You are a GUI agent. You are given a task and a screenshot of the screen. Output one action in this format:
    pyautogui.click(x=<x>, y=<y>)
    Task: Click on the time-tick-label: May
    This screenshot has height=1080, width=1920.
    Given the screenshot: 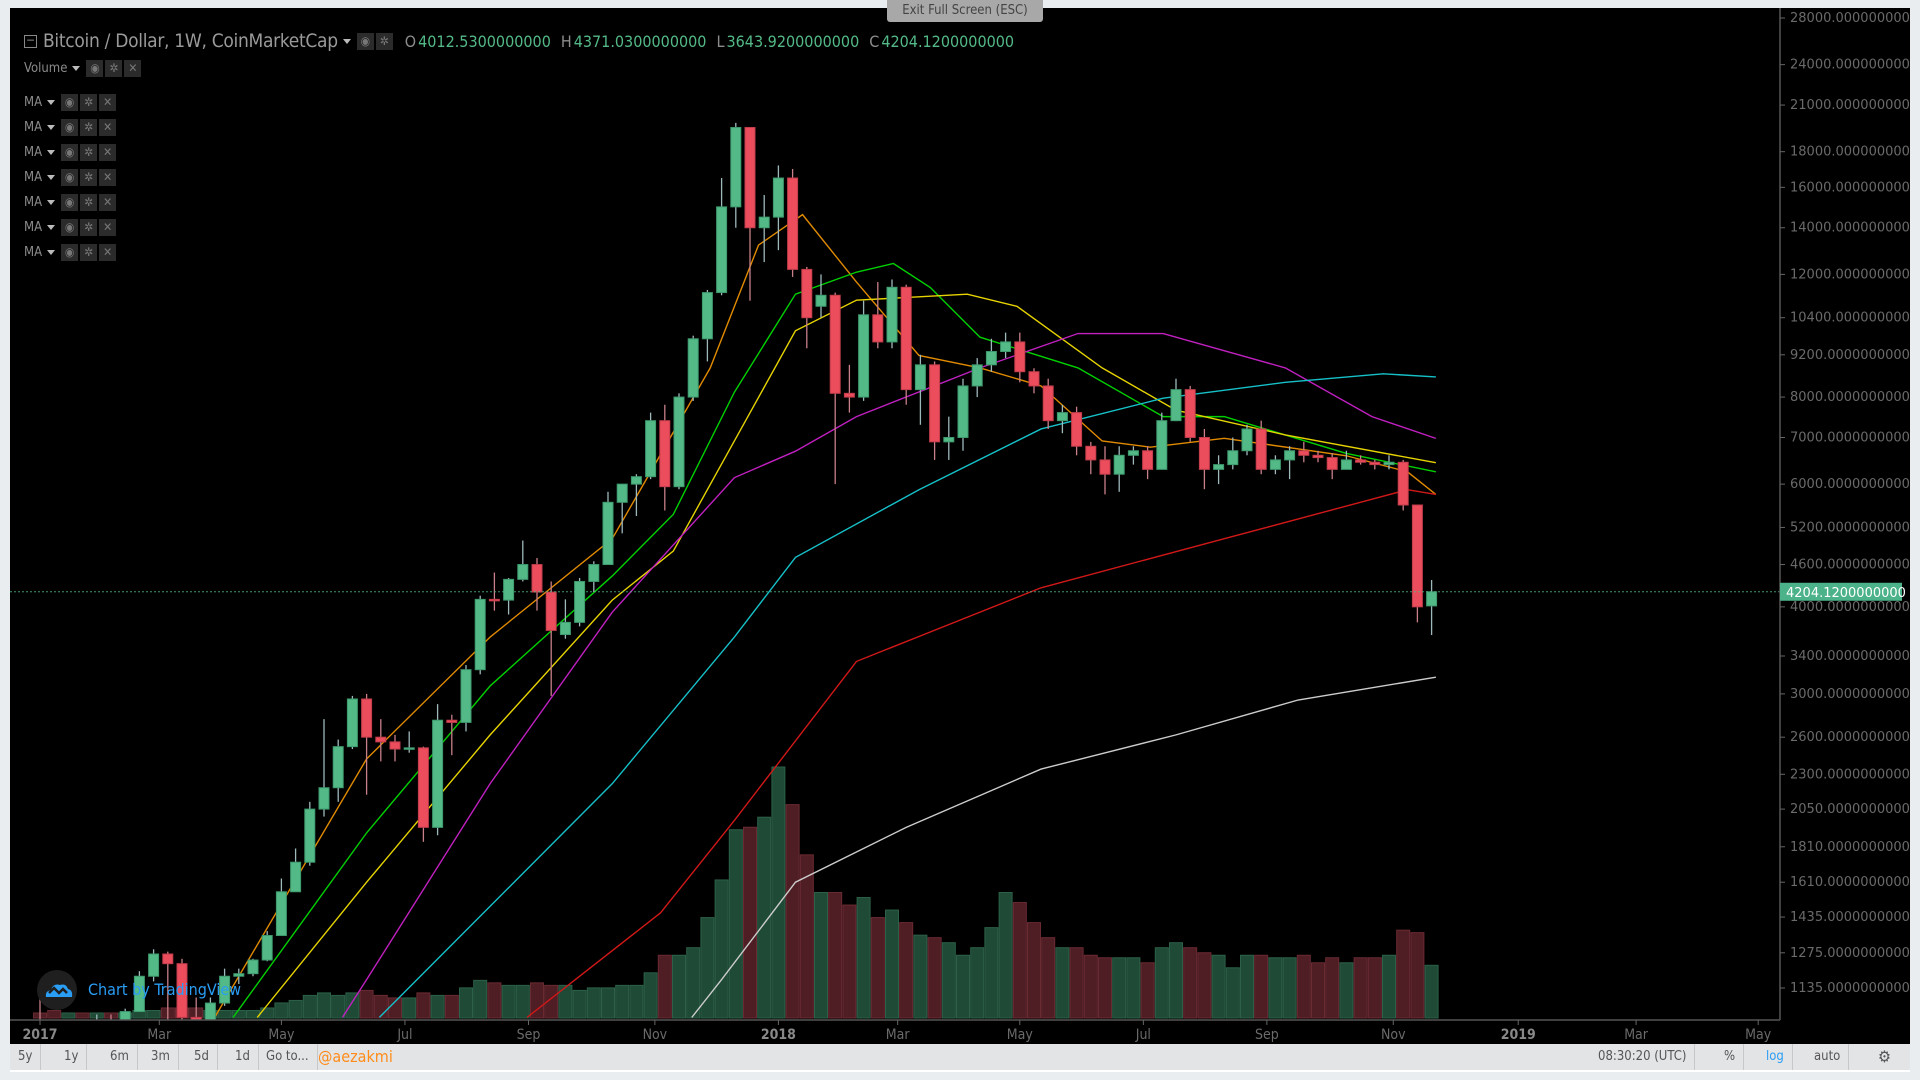 What is the action you would take?
    pyautogui.click(x=1758, y=1035)
    